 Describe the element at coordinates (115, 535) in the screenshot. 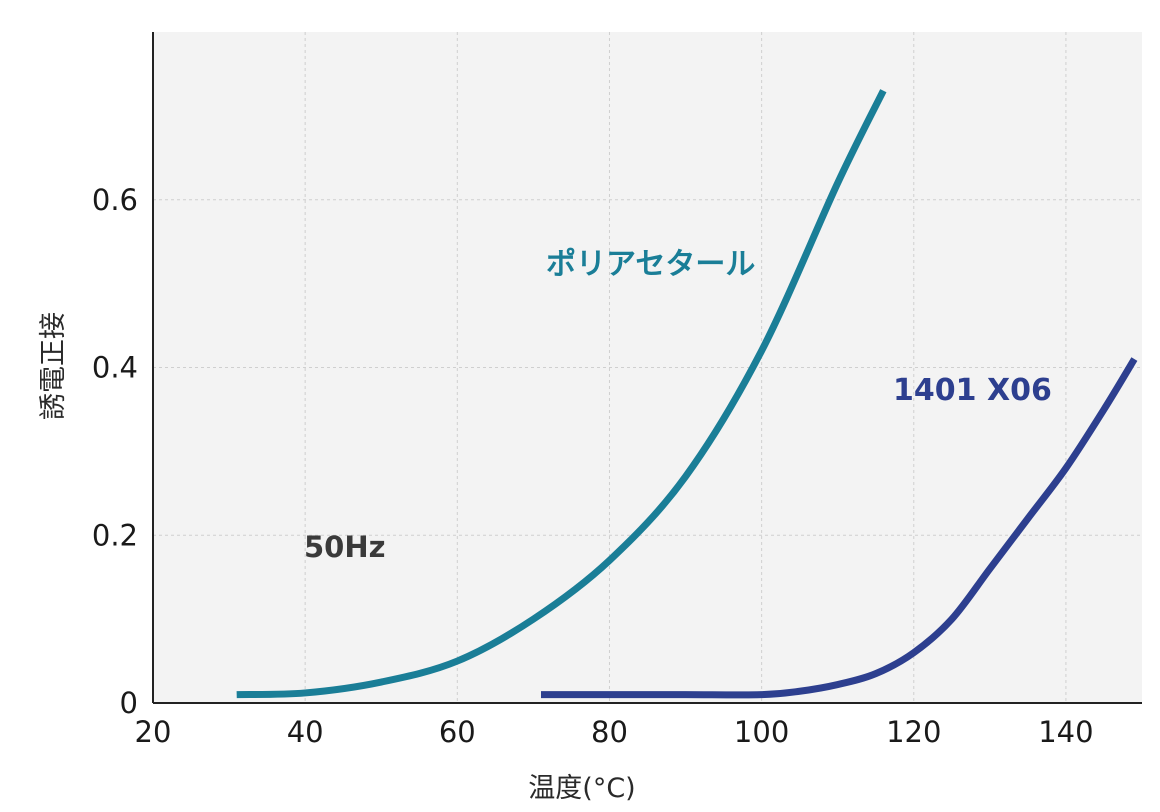

I see `y-tick-label: 0.2` at that location.